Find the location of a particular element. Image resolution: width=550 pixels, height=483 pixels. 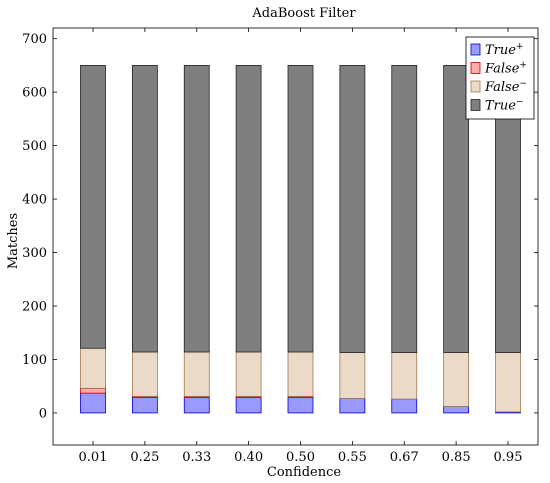

y-tick-label: 400 is located at coordinates (34, 200).